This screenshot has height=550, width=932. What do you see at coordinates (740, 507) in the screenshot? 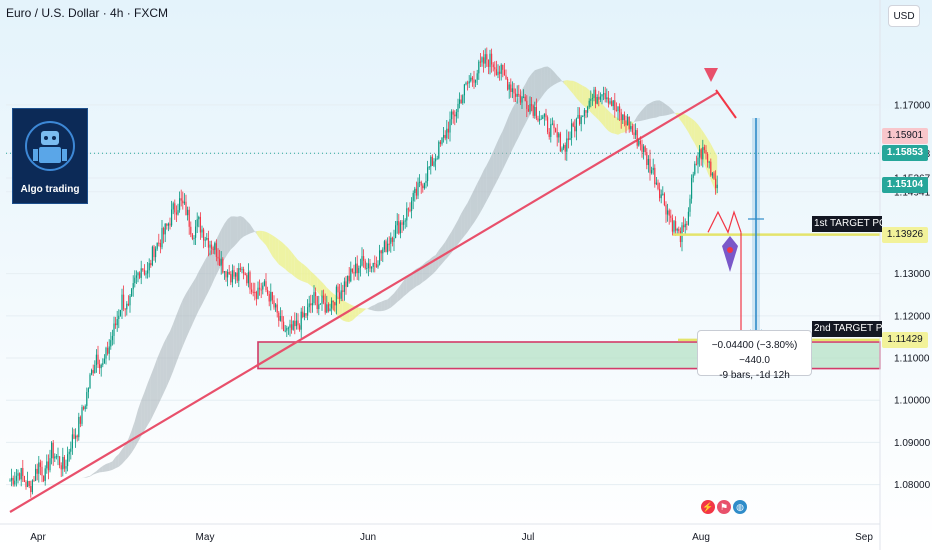
I see `globe-icon: ◍` at bounding box center [740, 507].